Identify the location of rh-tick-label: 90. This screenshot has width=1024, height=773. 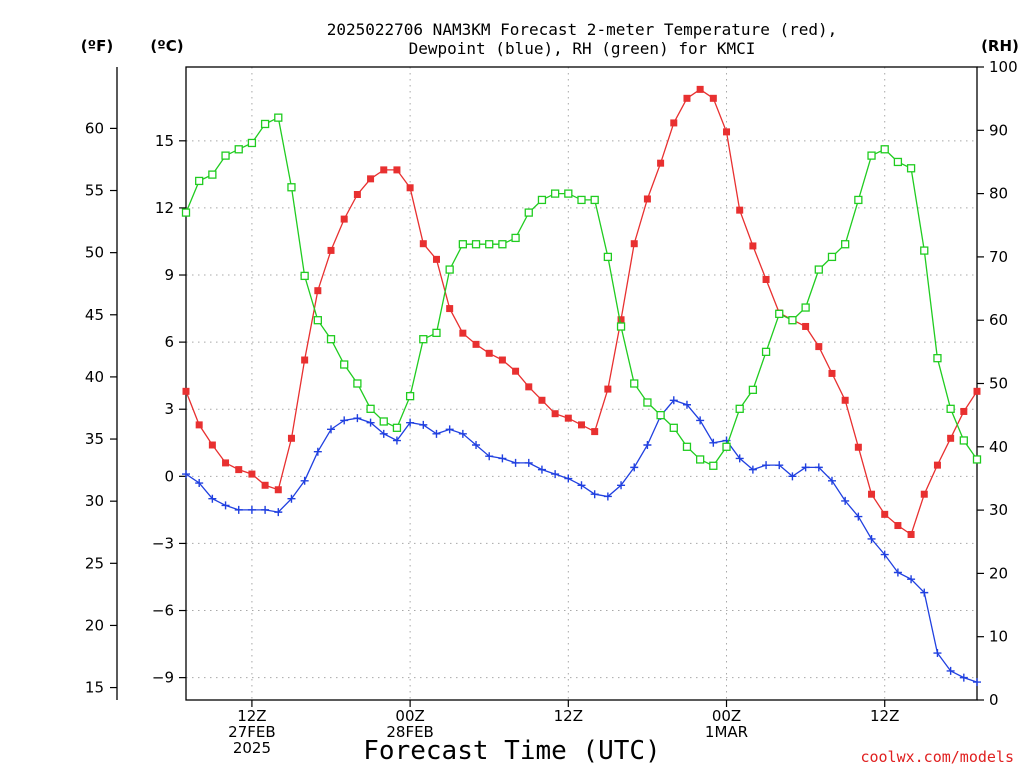
(998, 130).